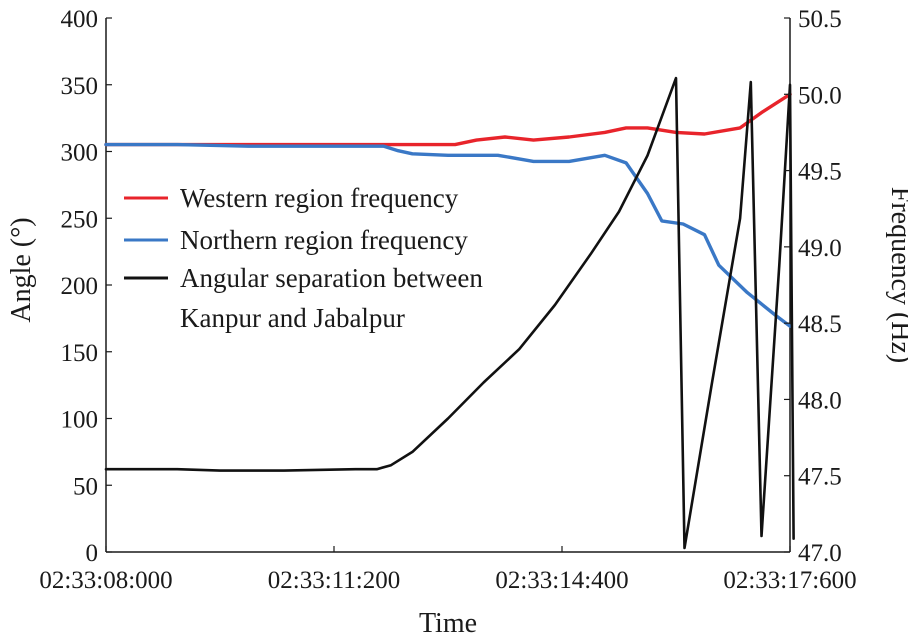 This screenshot has height=643, width=908. What do you see at coordinates (80, 86) in the screenshot?
I see `left-tick-label: 350` at bounding box center [80, 86].